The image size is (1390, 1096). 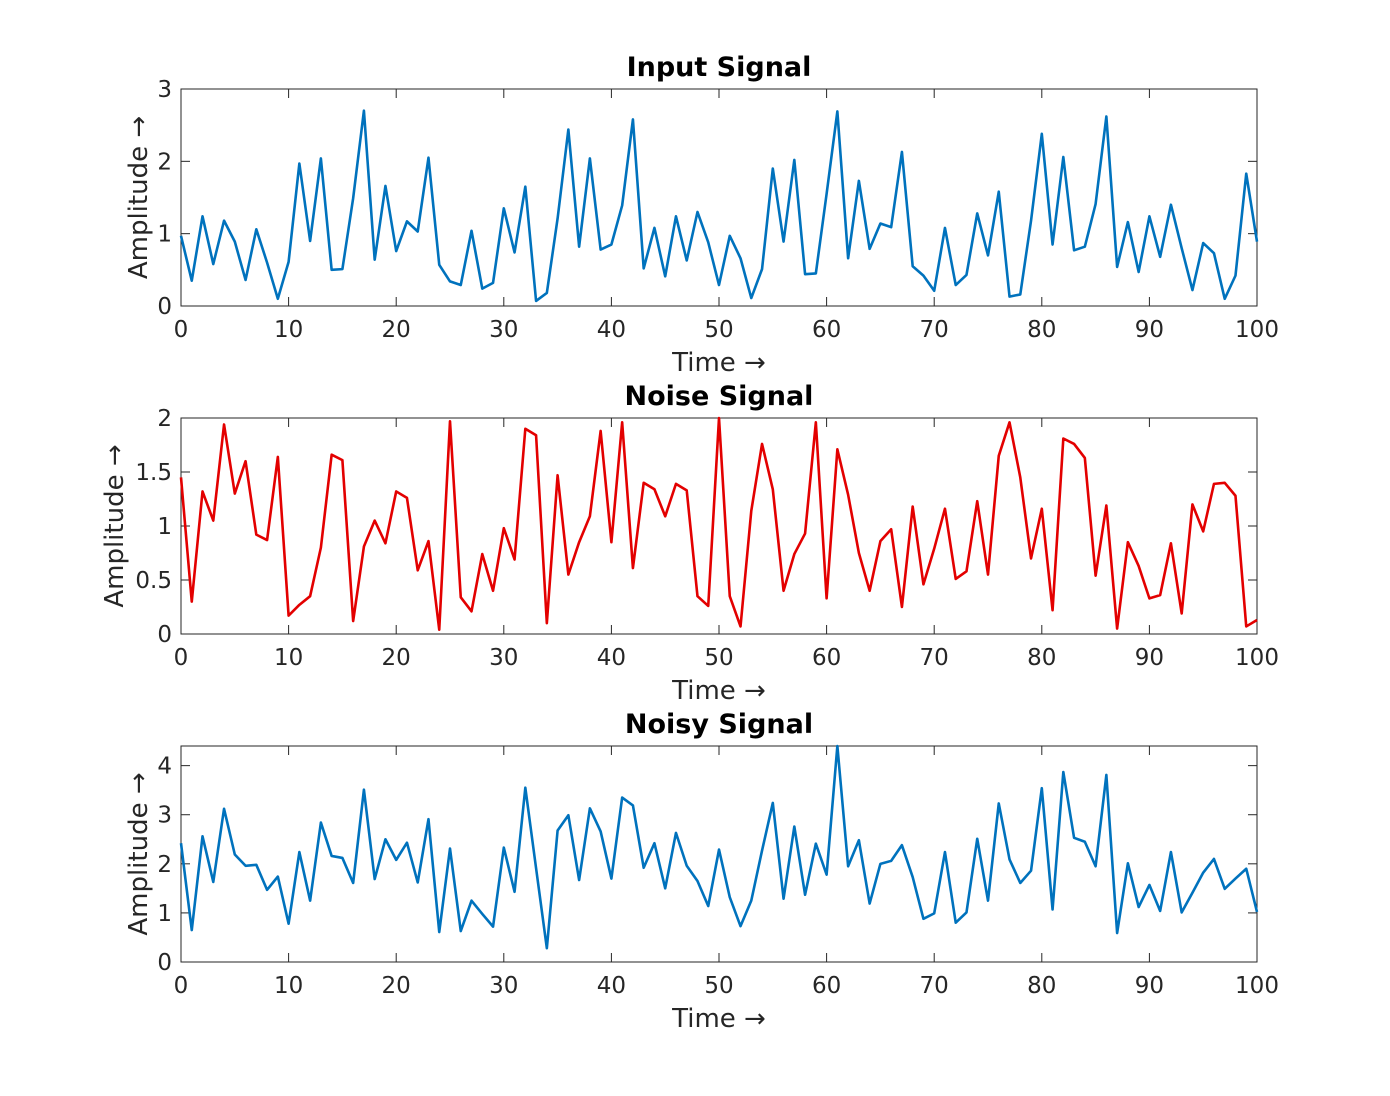 What do you see at coordinates (719, 67) in the screenshot?
I see `chart-title: Input Signal` at bounding box center [719, 67].